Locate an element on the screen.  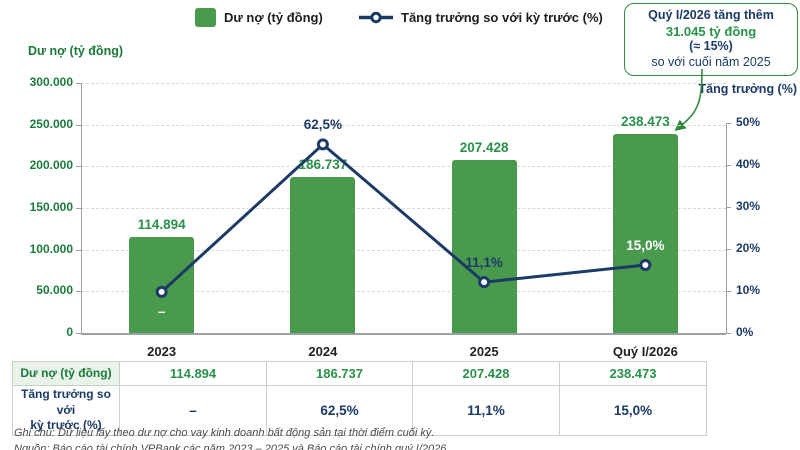
legend-bar-label: Dư nợ (tỷ đồng) is located at coordinates (273, 17).